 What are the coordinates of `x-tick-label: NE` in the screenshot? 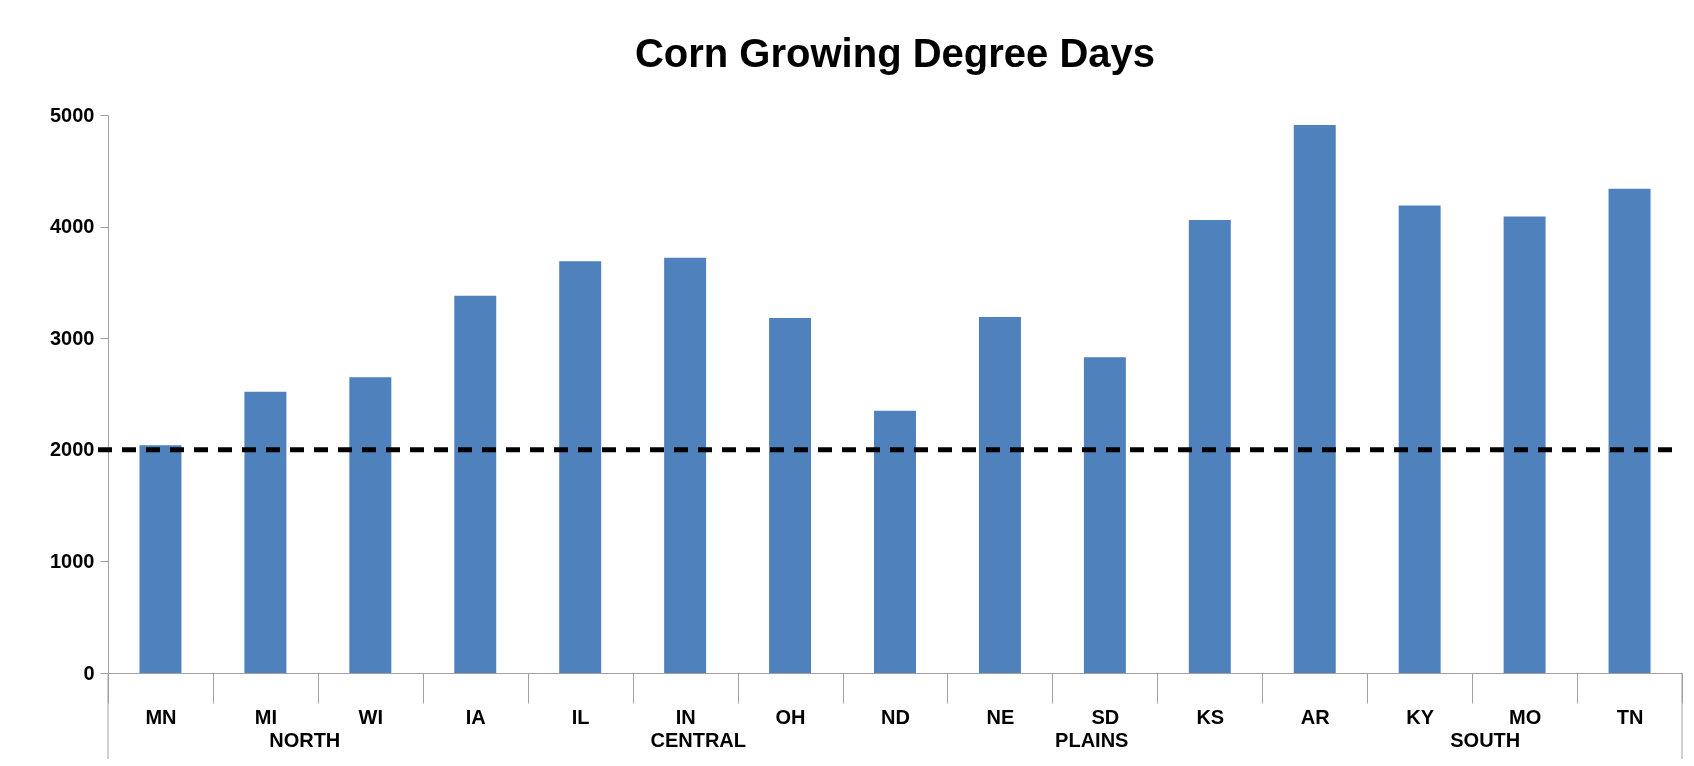 It's located at (1000, 716).